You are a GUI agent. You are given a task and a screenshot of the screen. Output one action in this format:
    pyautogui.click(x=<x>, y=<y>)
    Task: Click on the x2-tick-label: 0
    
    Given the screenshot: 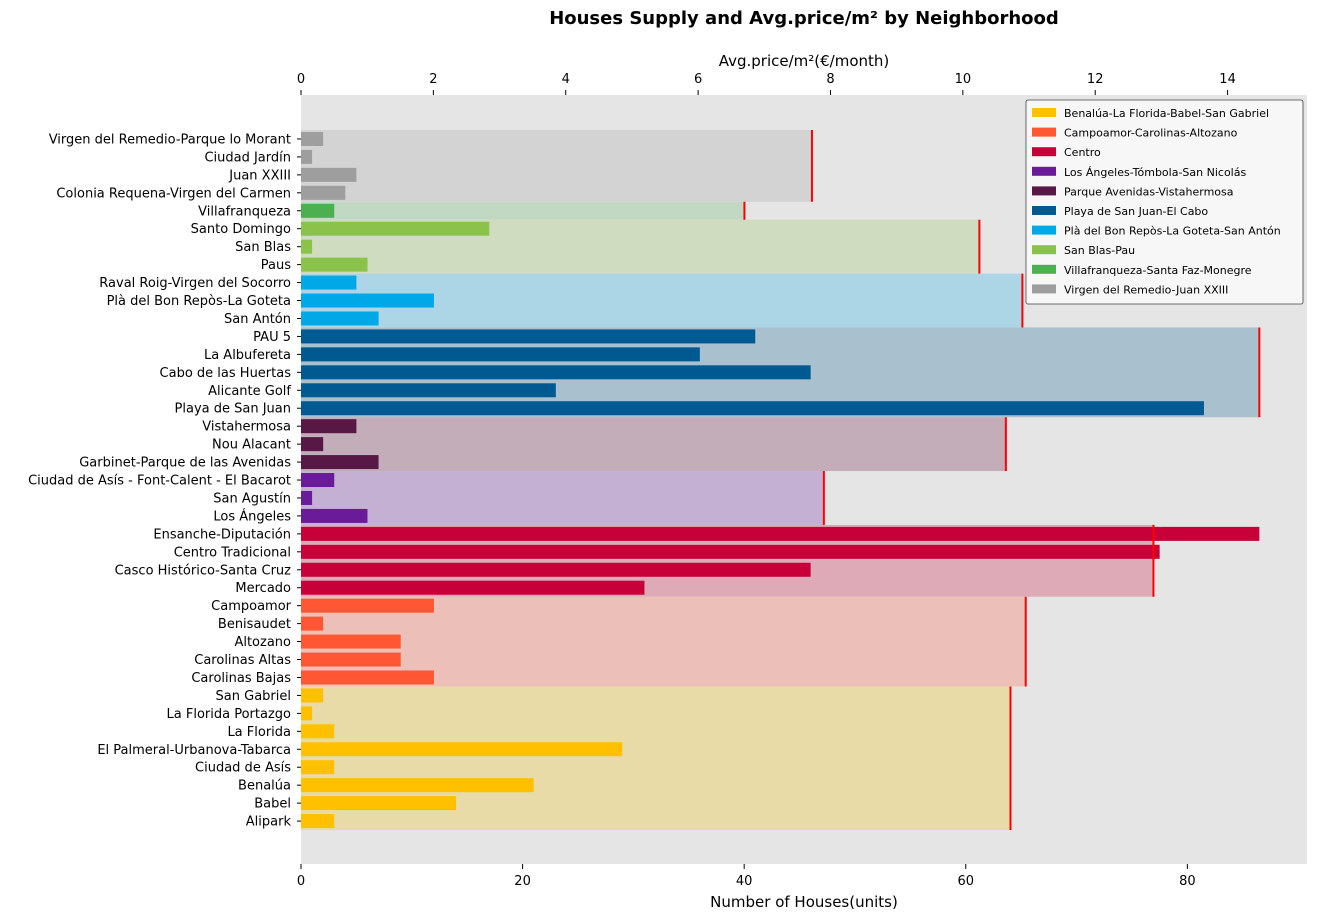 What is the action you would take?
    pyautogui.click(x=301, y=79)
    